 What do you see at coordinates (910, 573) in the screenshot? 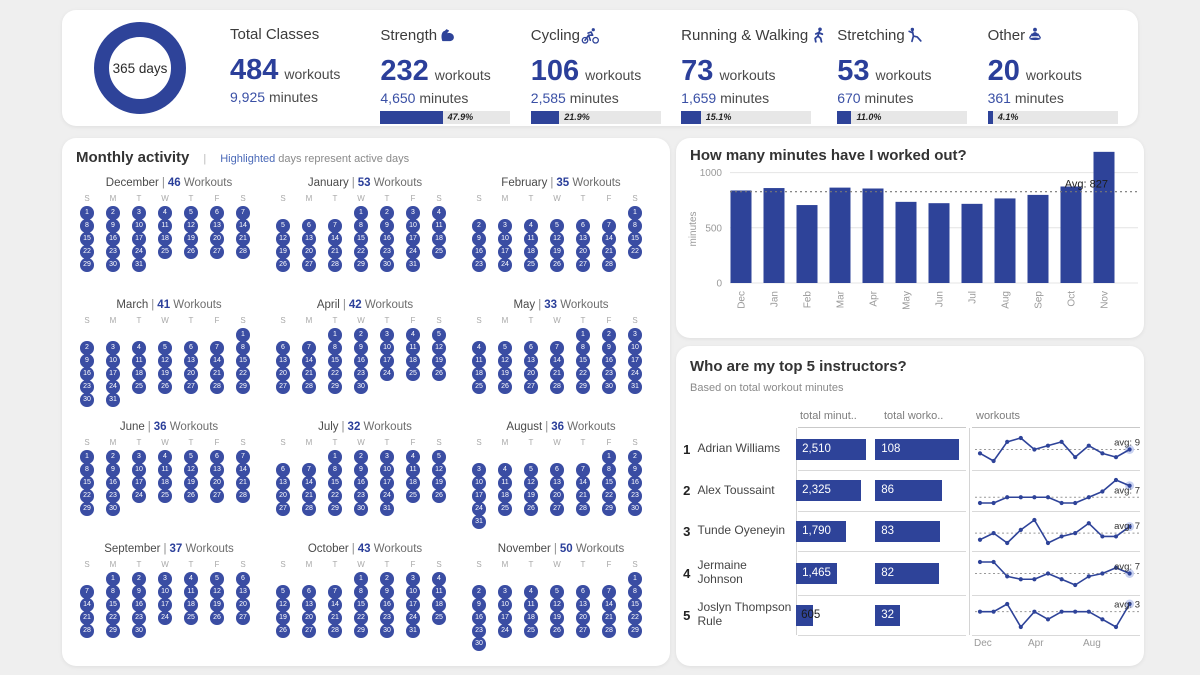
I see `instructor-row: 4 Jermaine Johnson 1,465 82 avg: 7` at bounding box center [910, 573].